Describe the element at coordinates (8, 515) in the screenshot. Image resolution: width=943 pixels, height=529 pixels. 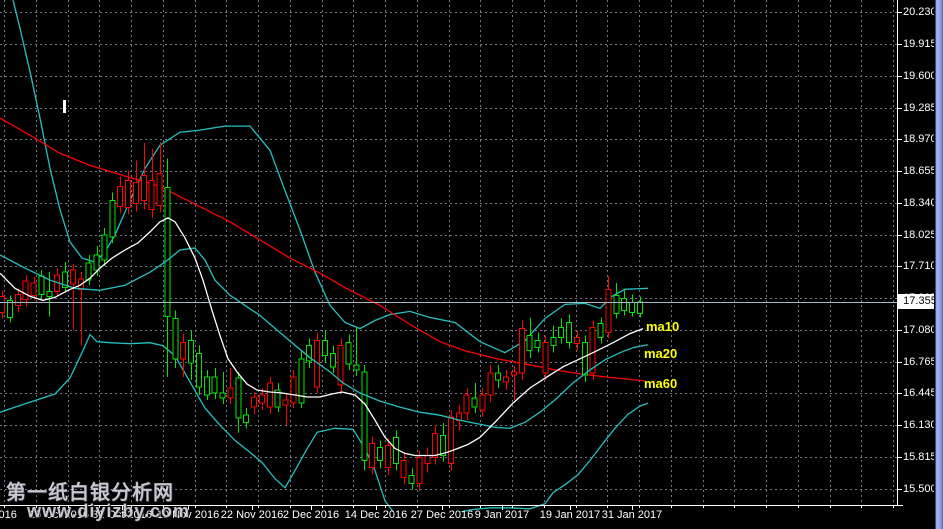
I see `date-tick-label: 7 Oct 2016` at that location.